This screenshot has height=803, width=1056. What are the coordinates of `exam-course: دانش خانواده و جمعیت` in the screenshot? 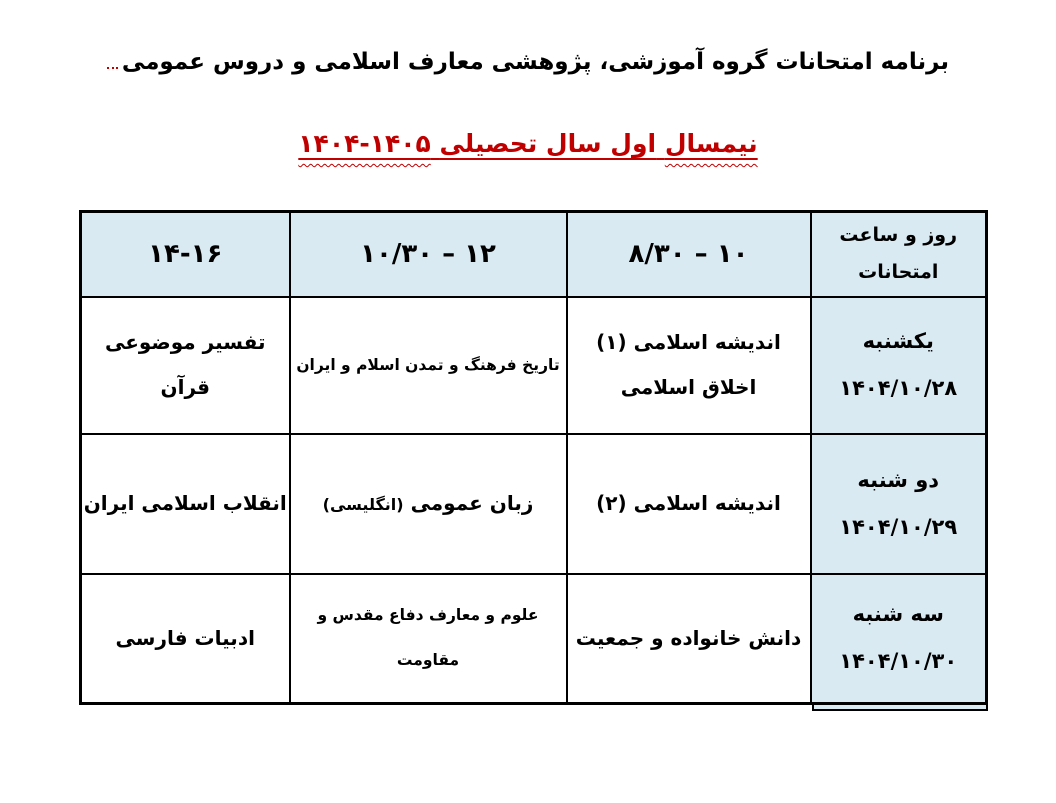 It's located at (688, 637).